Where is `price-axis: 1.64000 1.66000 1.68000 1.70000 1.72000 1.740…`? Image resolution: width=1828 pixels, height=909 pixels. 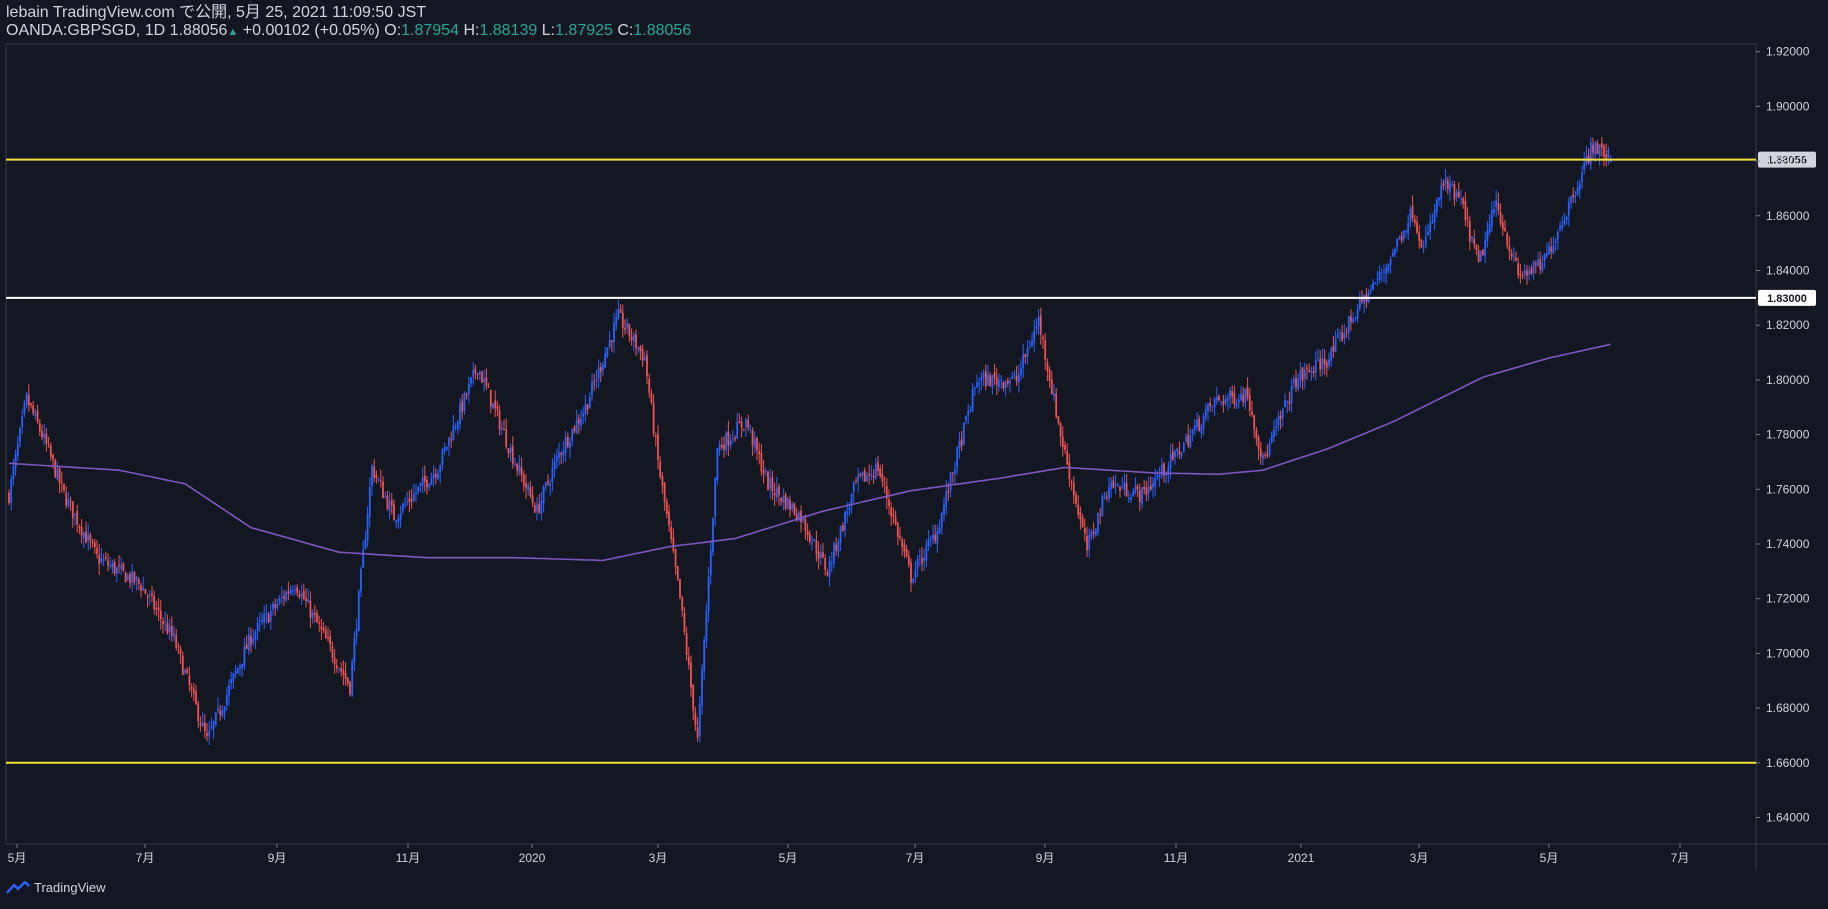 price-axis: 1.64000 1.66000 1.68000 1.70000 1.72000 1.740… is located at coordinates (1783, 435).